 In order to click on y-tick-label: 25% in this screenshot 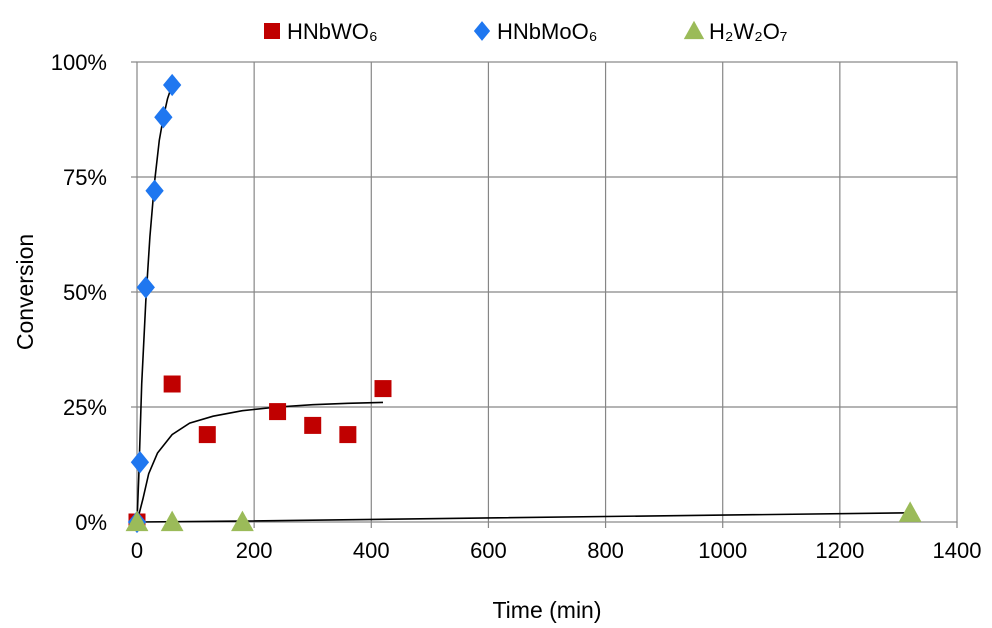, I will do `click(85, 407)`.